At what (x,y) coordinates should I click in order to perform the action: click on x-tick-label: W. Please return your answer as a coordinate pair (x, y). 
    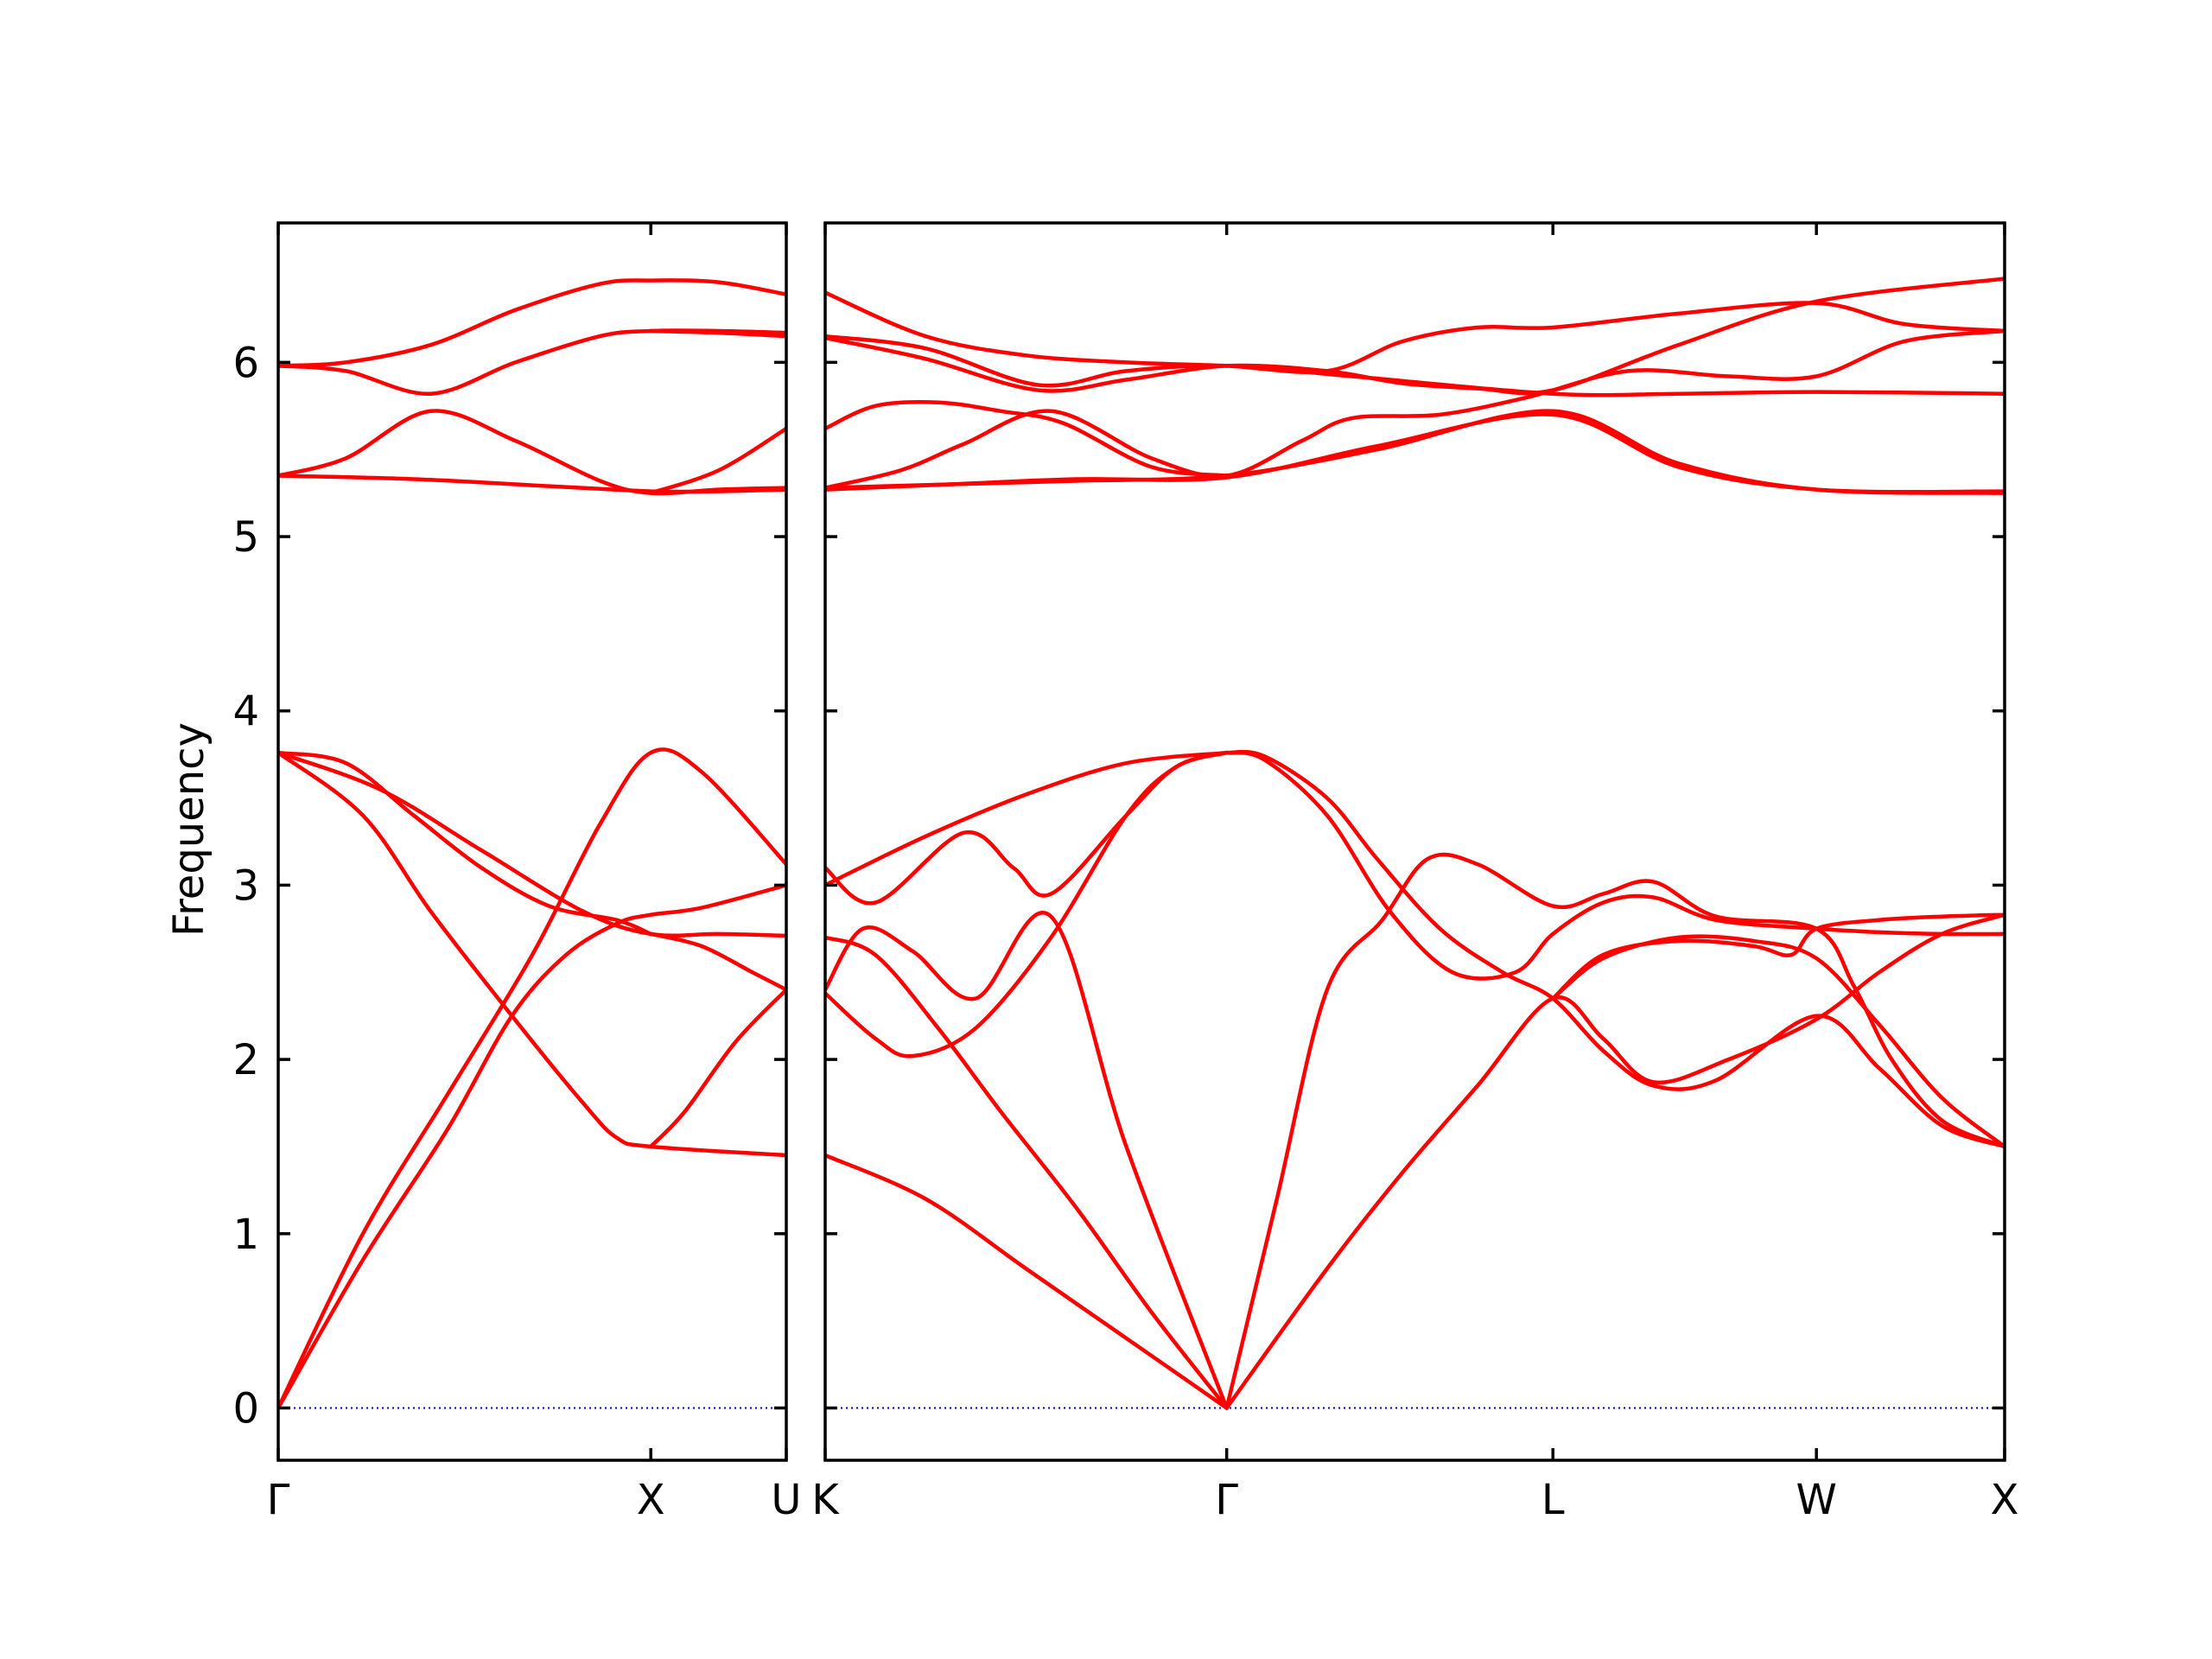
    Looking at the image, I should click on (1816, 1500).